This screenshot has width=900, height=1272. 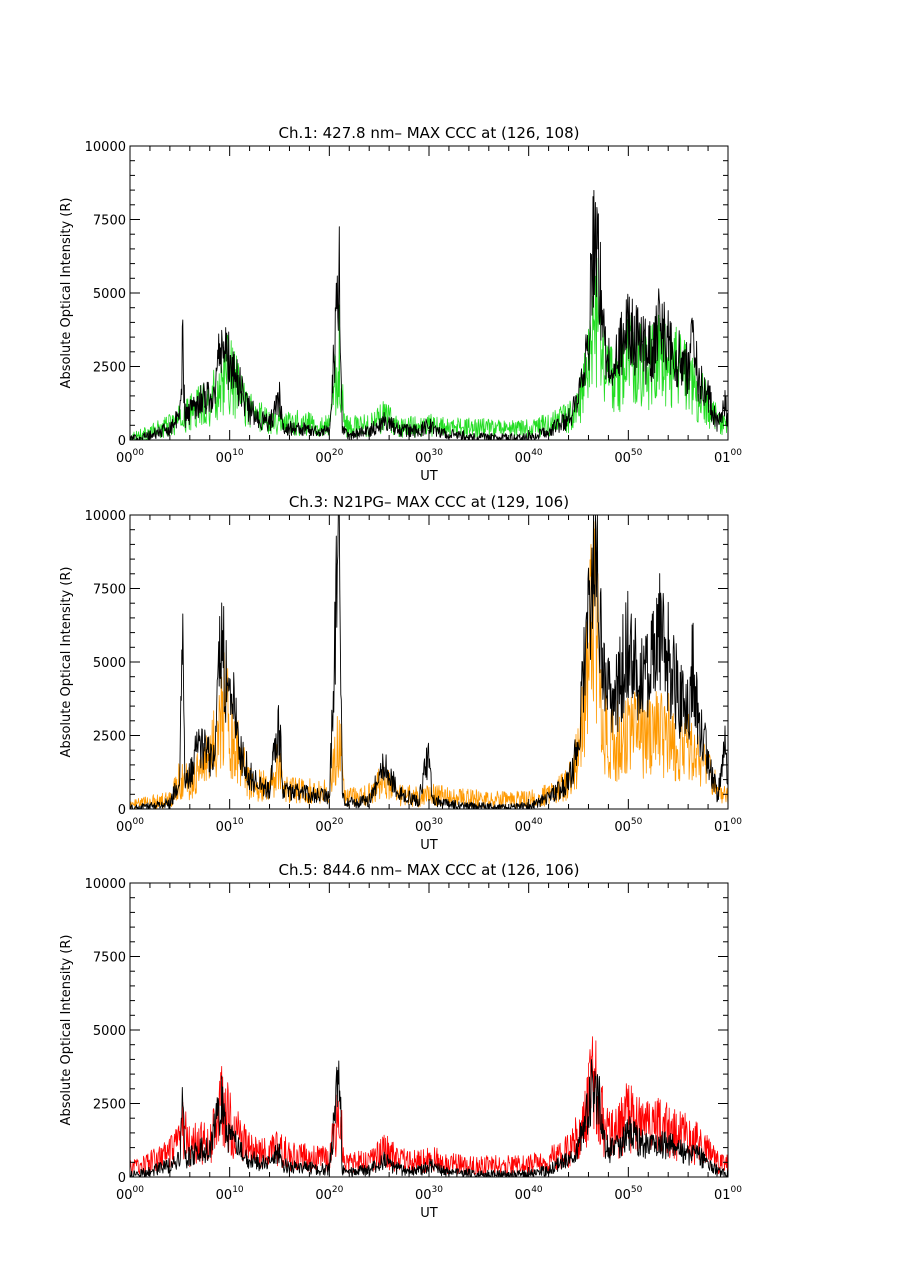 I want to click on chart-title: Ch.5: 844.6 nm– MAX CCC at (126, 106), so click(x=429, y=870).